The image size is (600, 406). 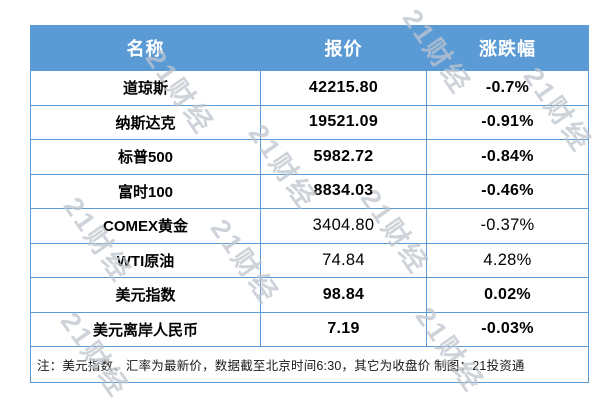 What do you see at coordinates (507, 122) in the screenshot?
I see `cell-change: -0.91%` at bounding box center [507, 122].